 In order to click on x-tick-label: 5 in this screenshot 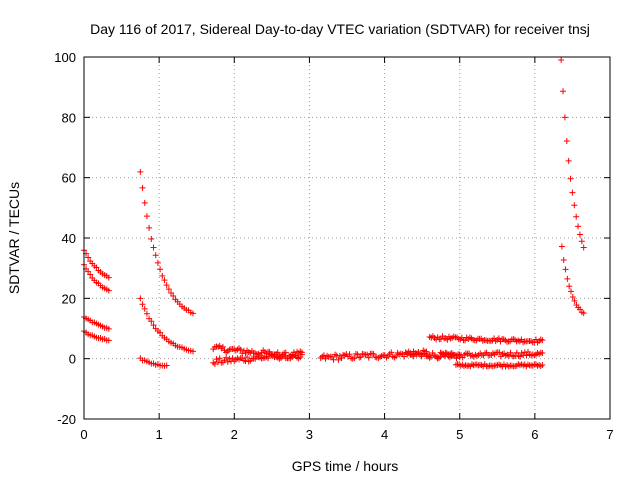, I will do `click(459, 434)`.